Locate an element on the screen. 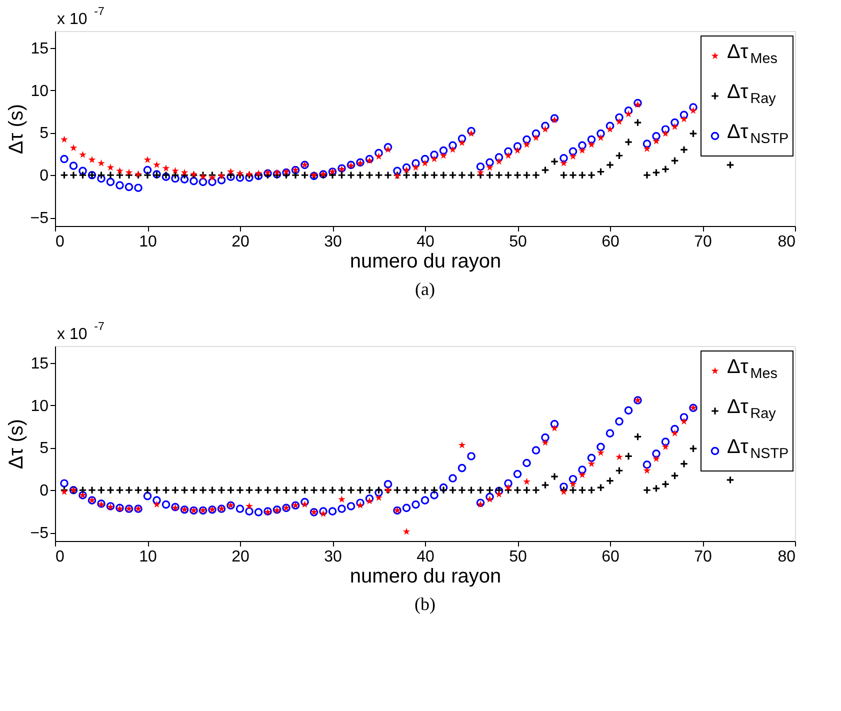 The width and height of the screenshot is (841, 711). text: (a) is located at coordinates (425, 289).